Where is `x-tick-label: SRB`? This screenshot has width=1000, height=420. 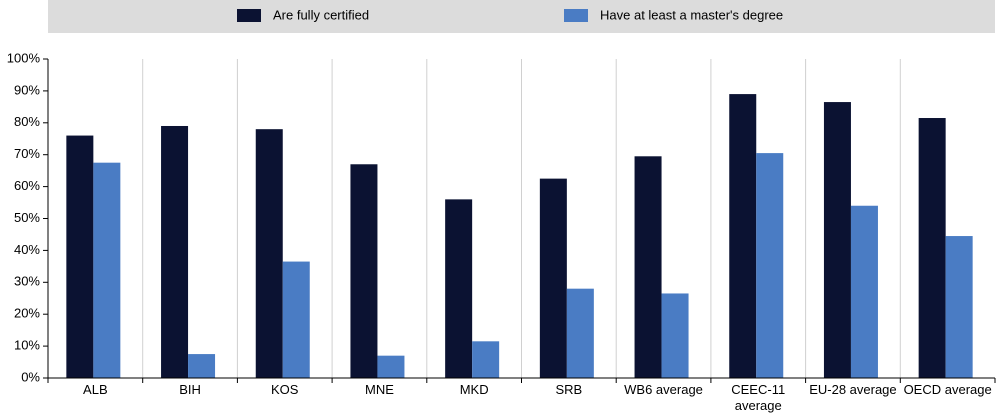 x-tick-label: SRB is located at coordinates (569, 389).